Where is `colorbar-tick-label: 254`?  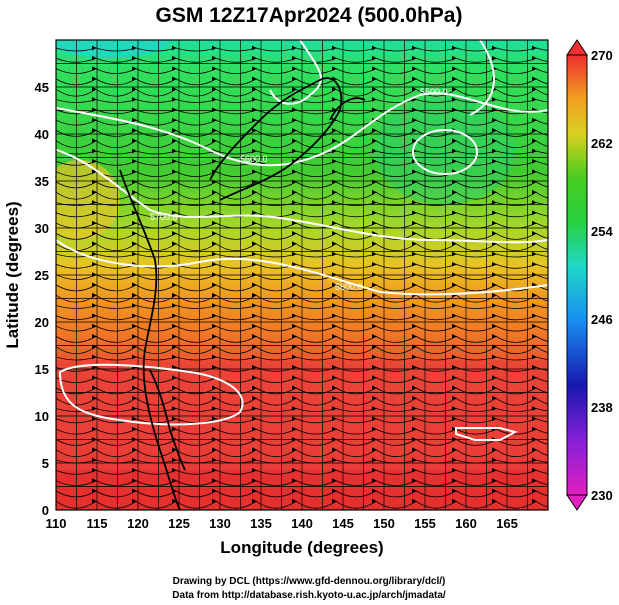
colorbar-tick-label: 254 is located at coordinates (602, 231).